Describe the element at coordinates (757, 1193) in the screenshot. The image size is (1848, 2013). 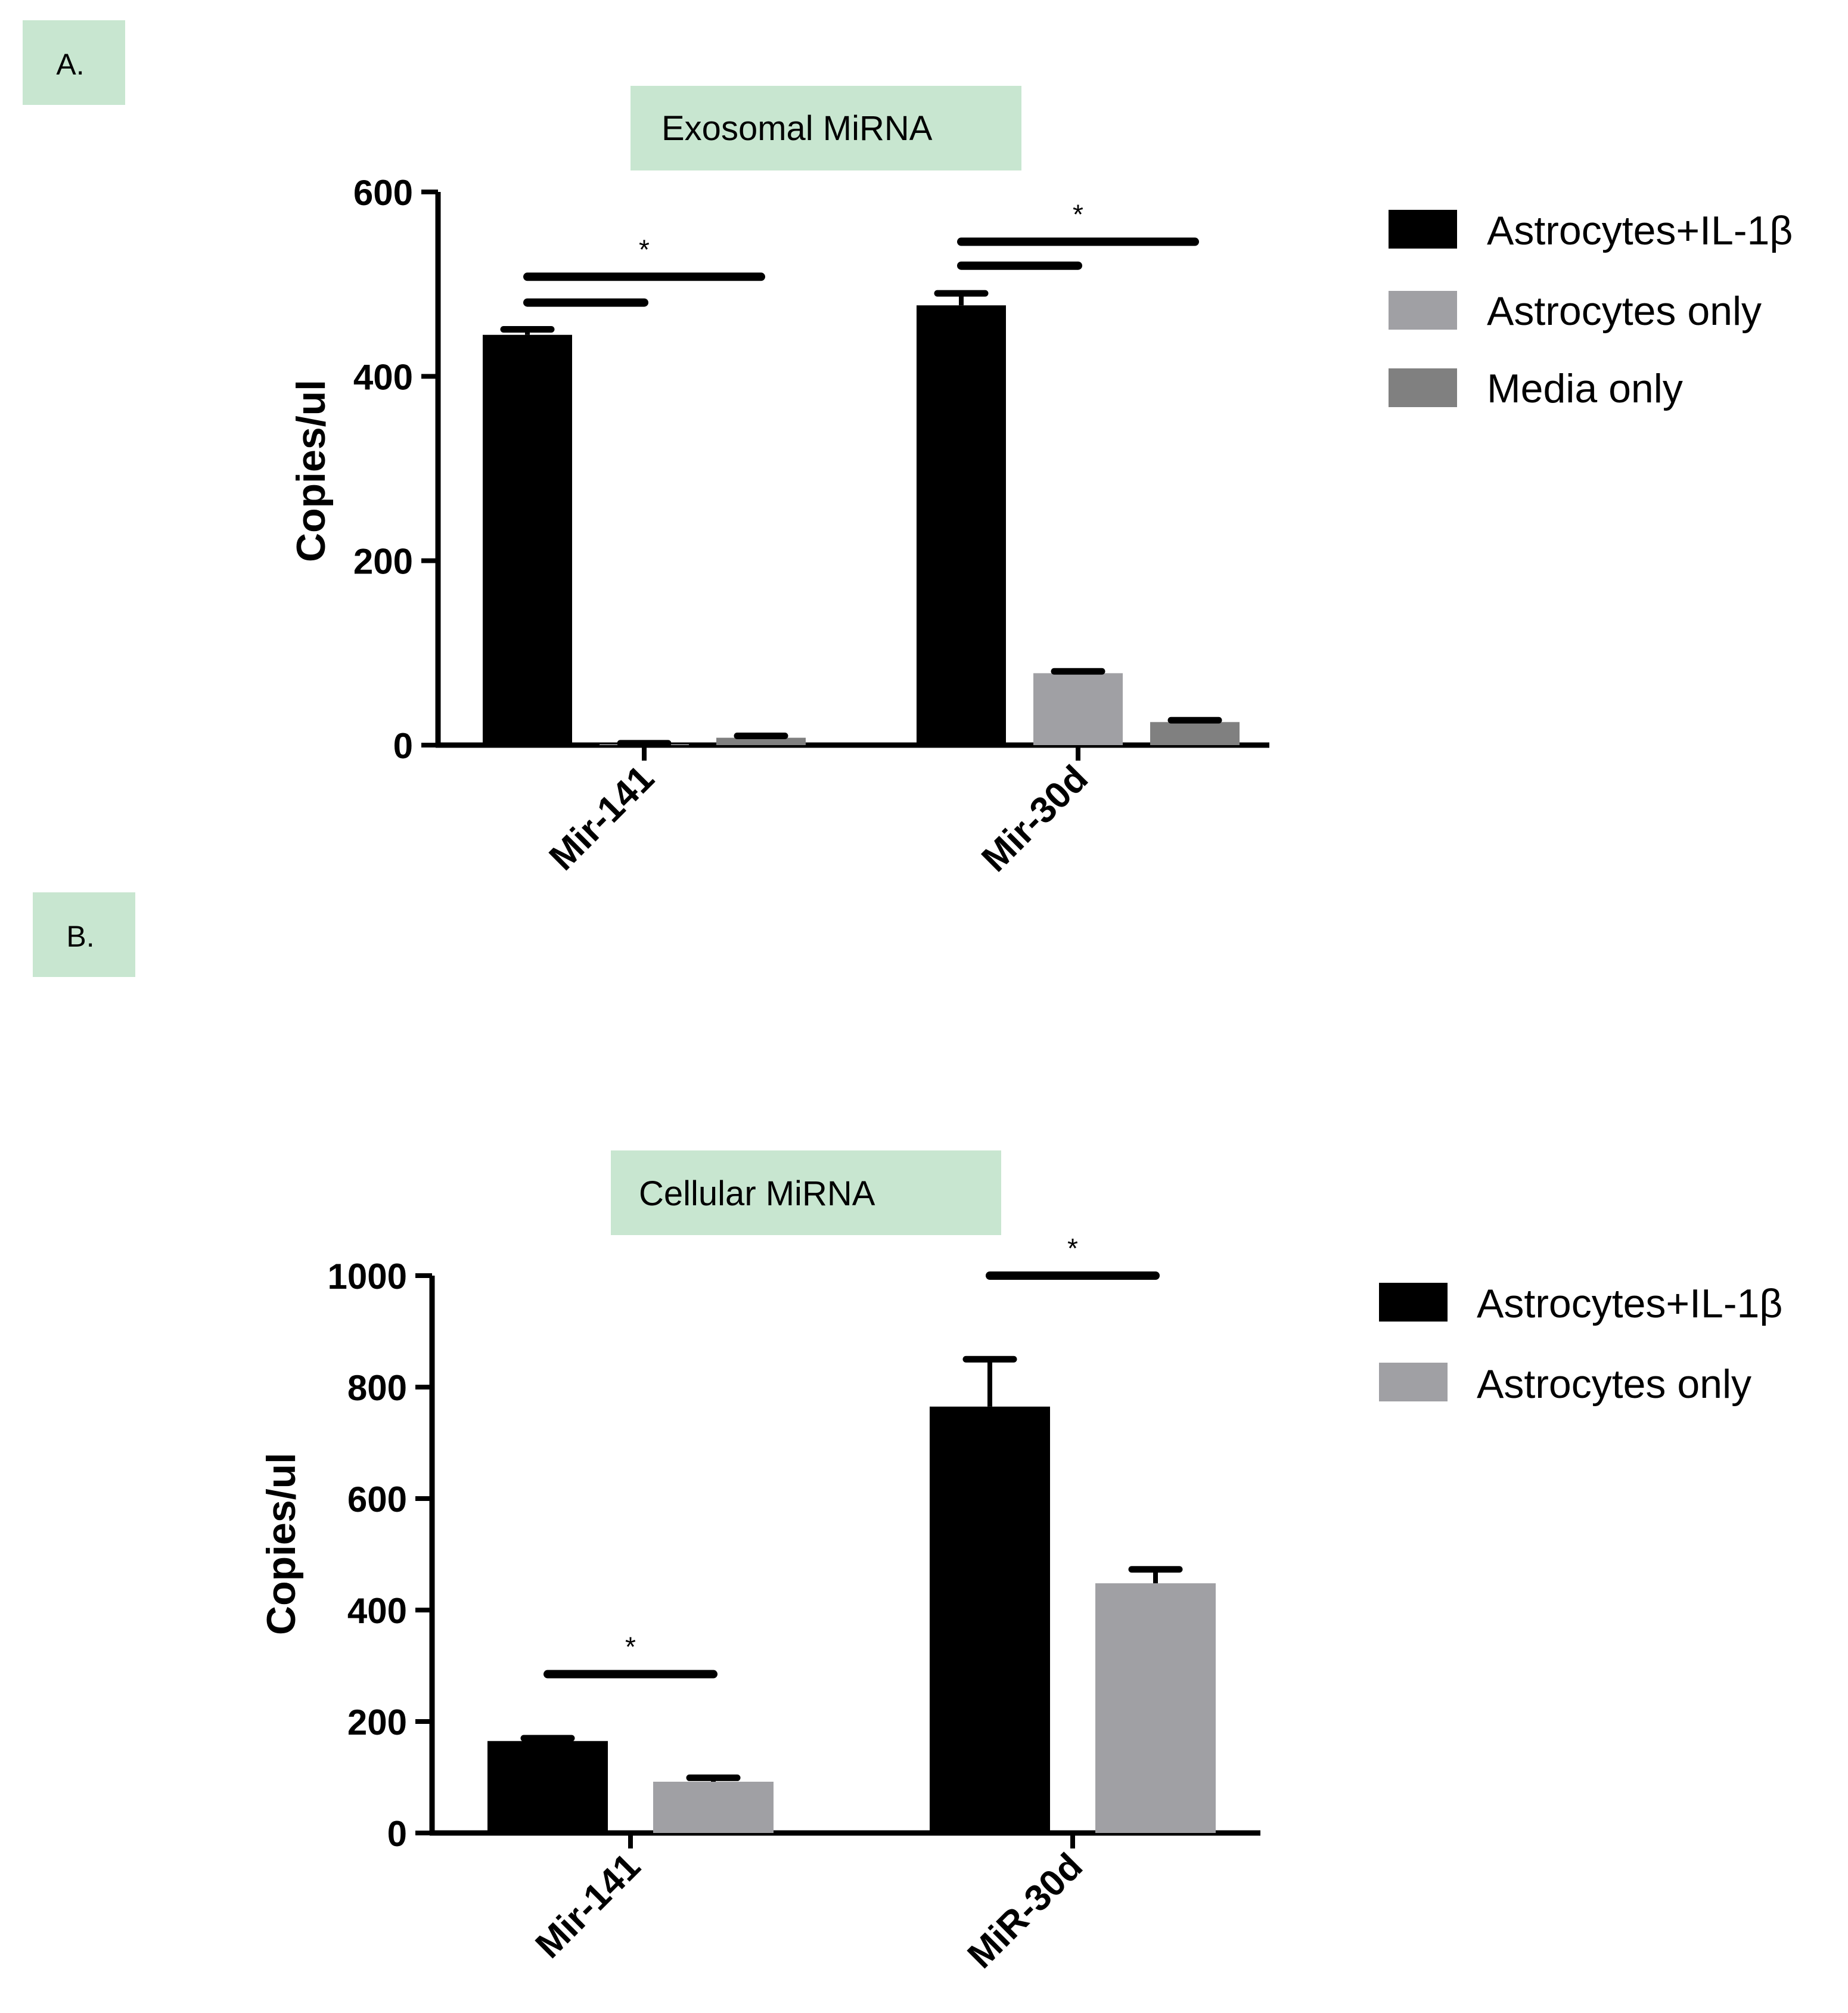
I see `panel-b-title: Cellular MiRNA` at that location.